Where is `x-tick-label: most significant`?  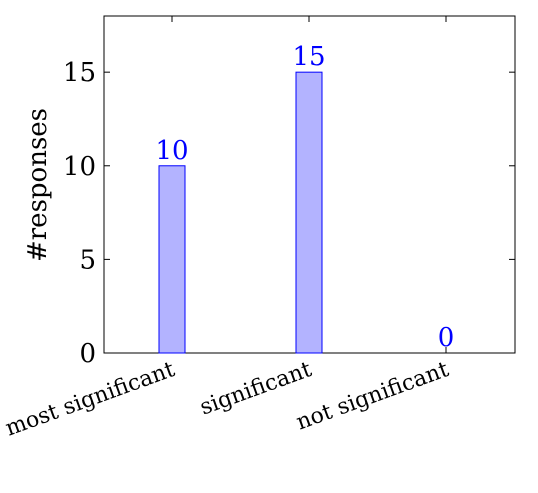
x-tick-label: most significant is located at coordinates (90, 399).